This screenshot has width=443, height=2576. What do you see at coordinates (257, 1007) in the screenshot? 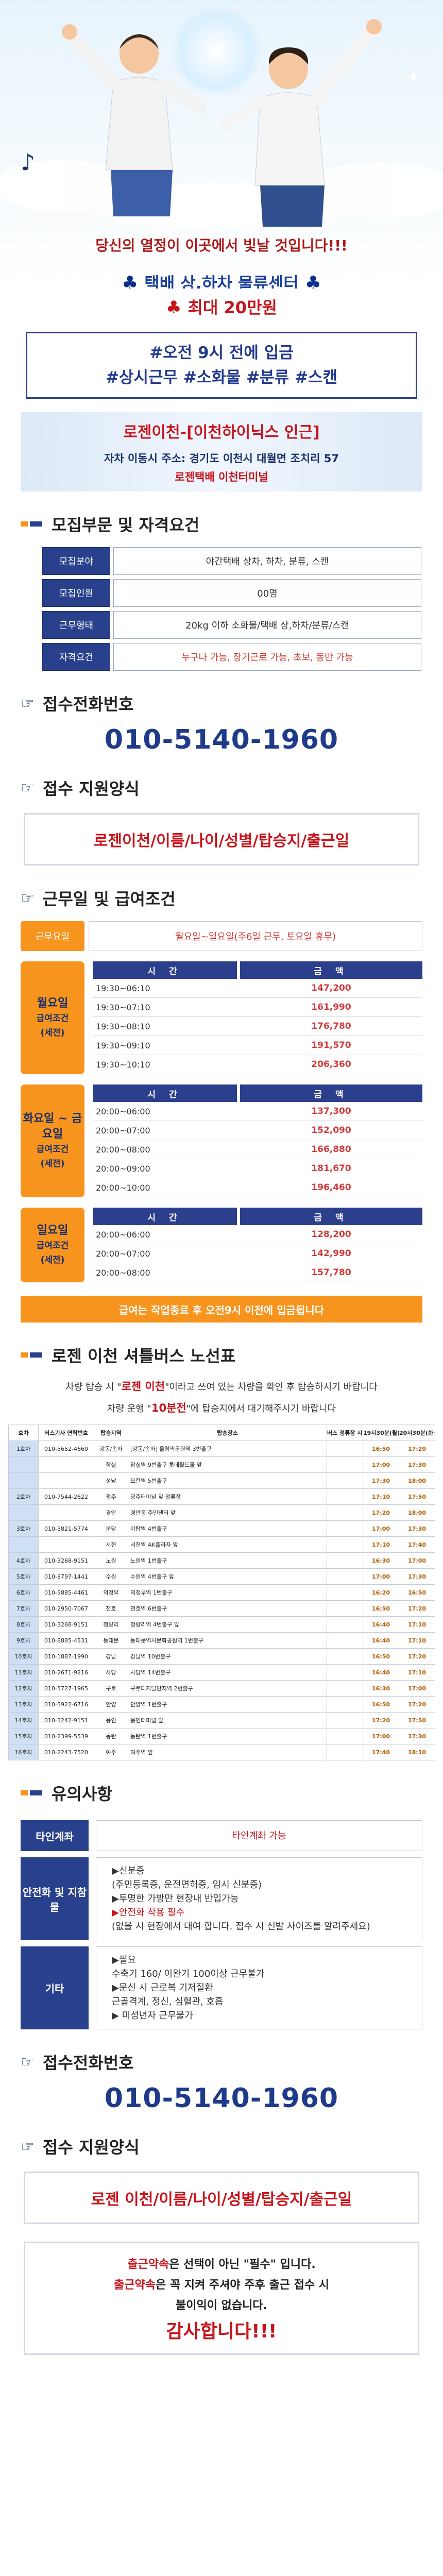
I see `pay-row: 19:30~07:10 161,990` at bounding box center [257, 1007].